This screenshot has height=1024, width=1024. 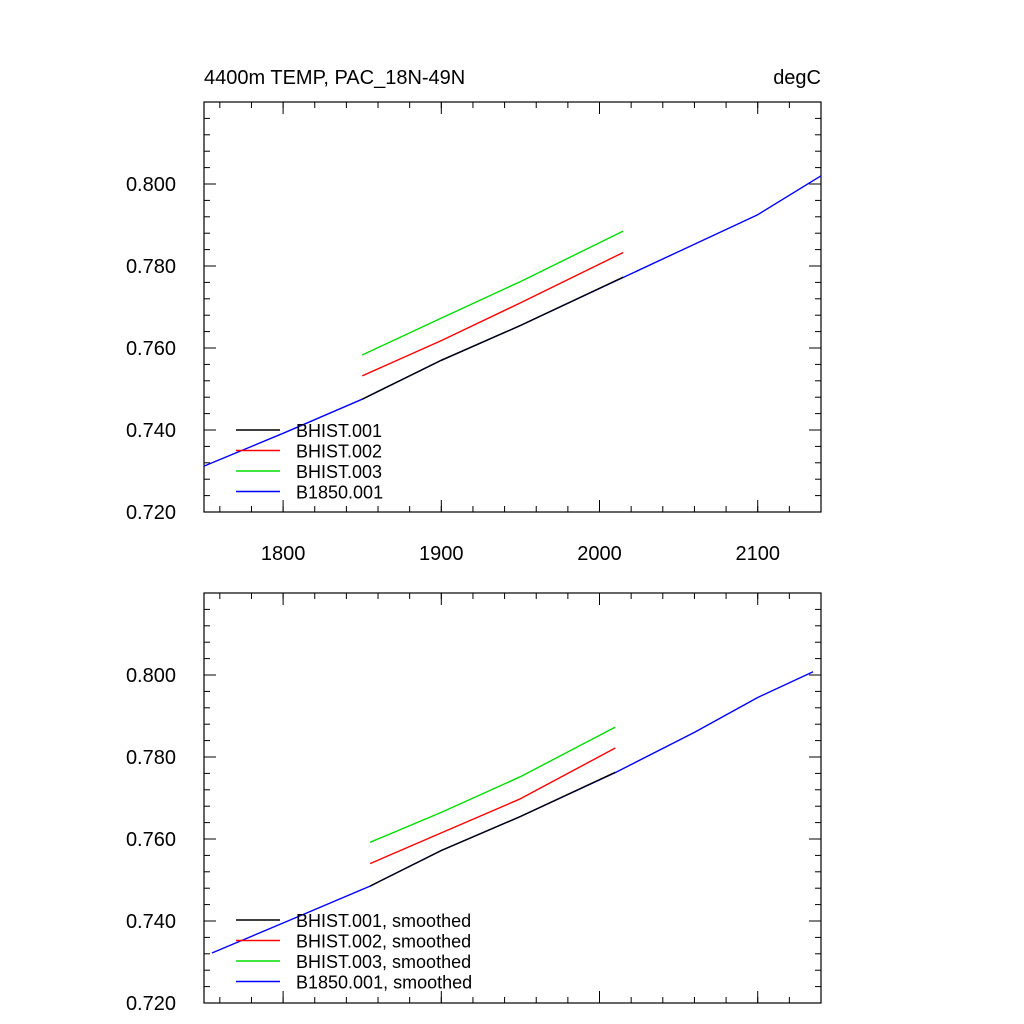 I want to click on x-tick-label: 2000, so click(x=599, y=554).